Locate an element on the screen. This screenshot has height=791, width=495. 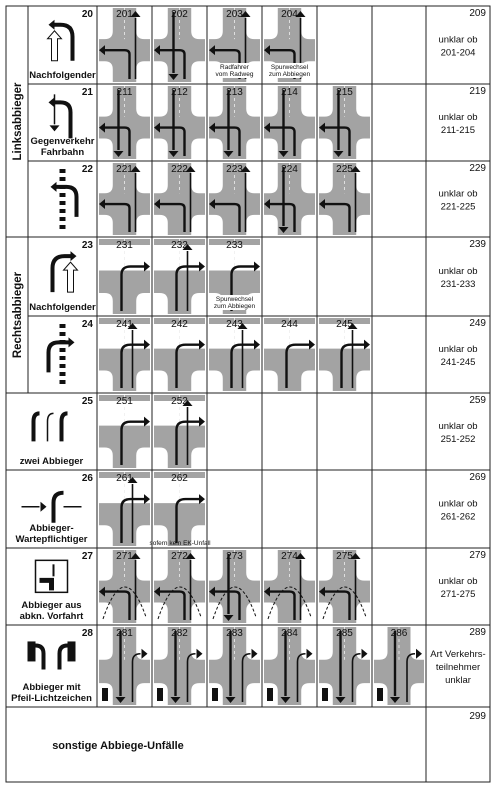
scene-number: 251 is located at coordinates (124, 401).